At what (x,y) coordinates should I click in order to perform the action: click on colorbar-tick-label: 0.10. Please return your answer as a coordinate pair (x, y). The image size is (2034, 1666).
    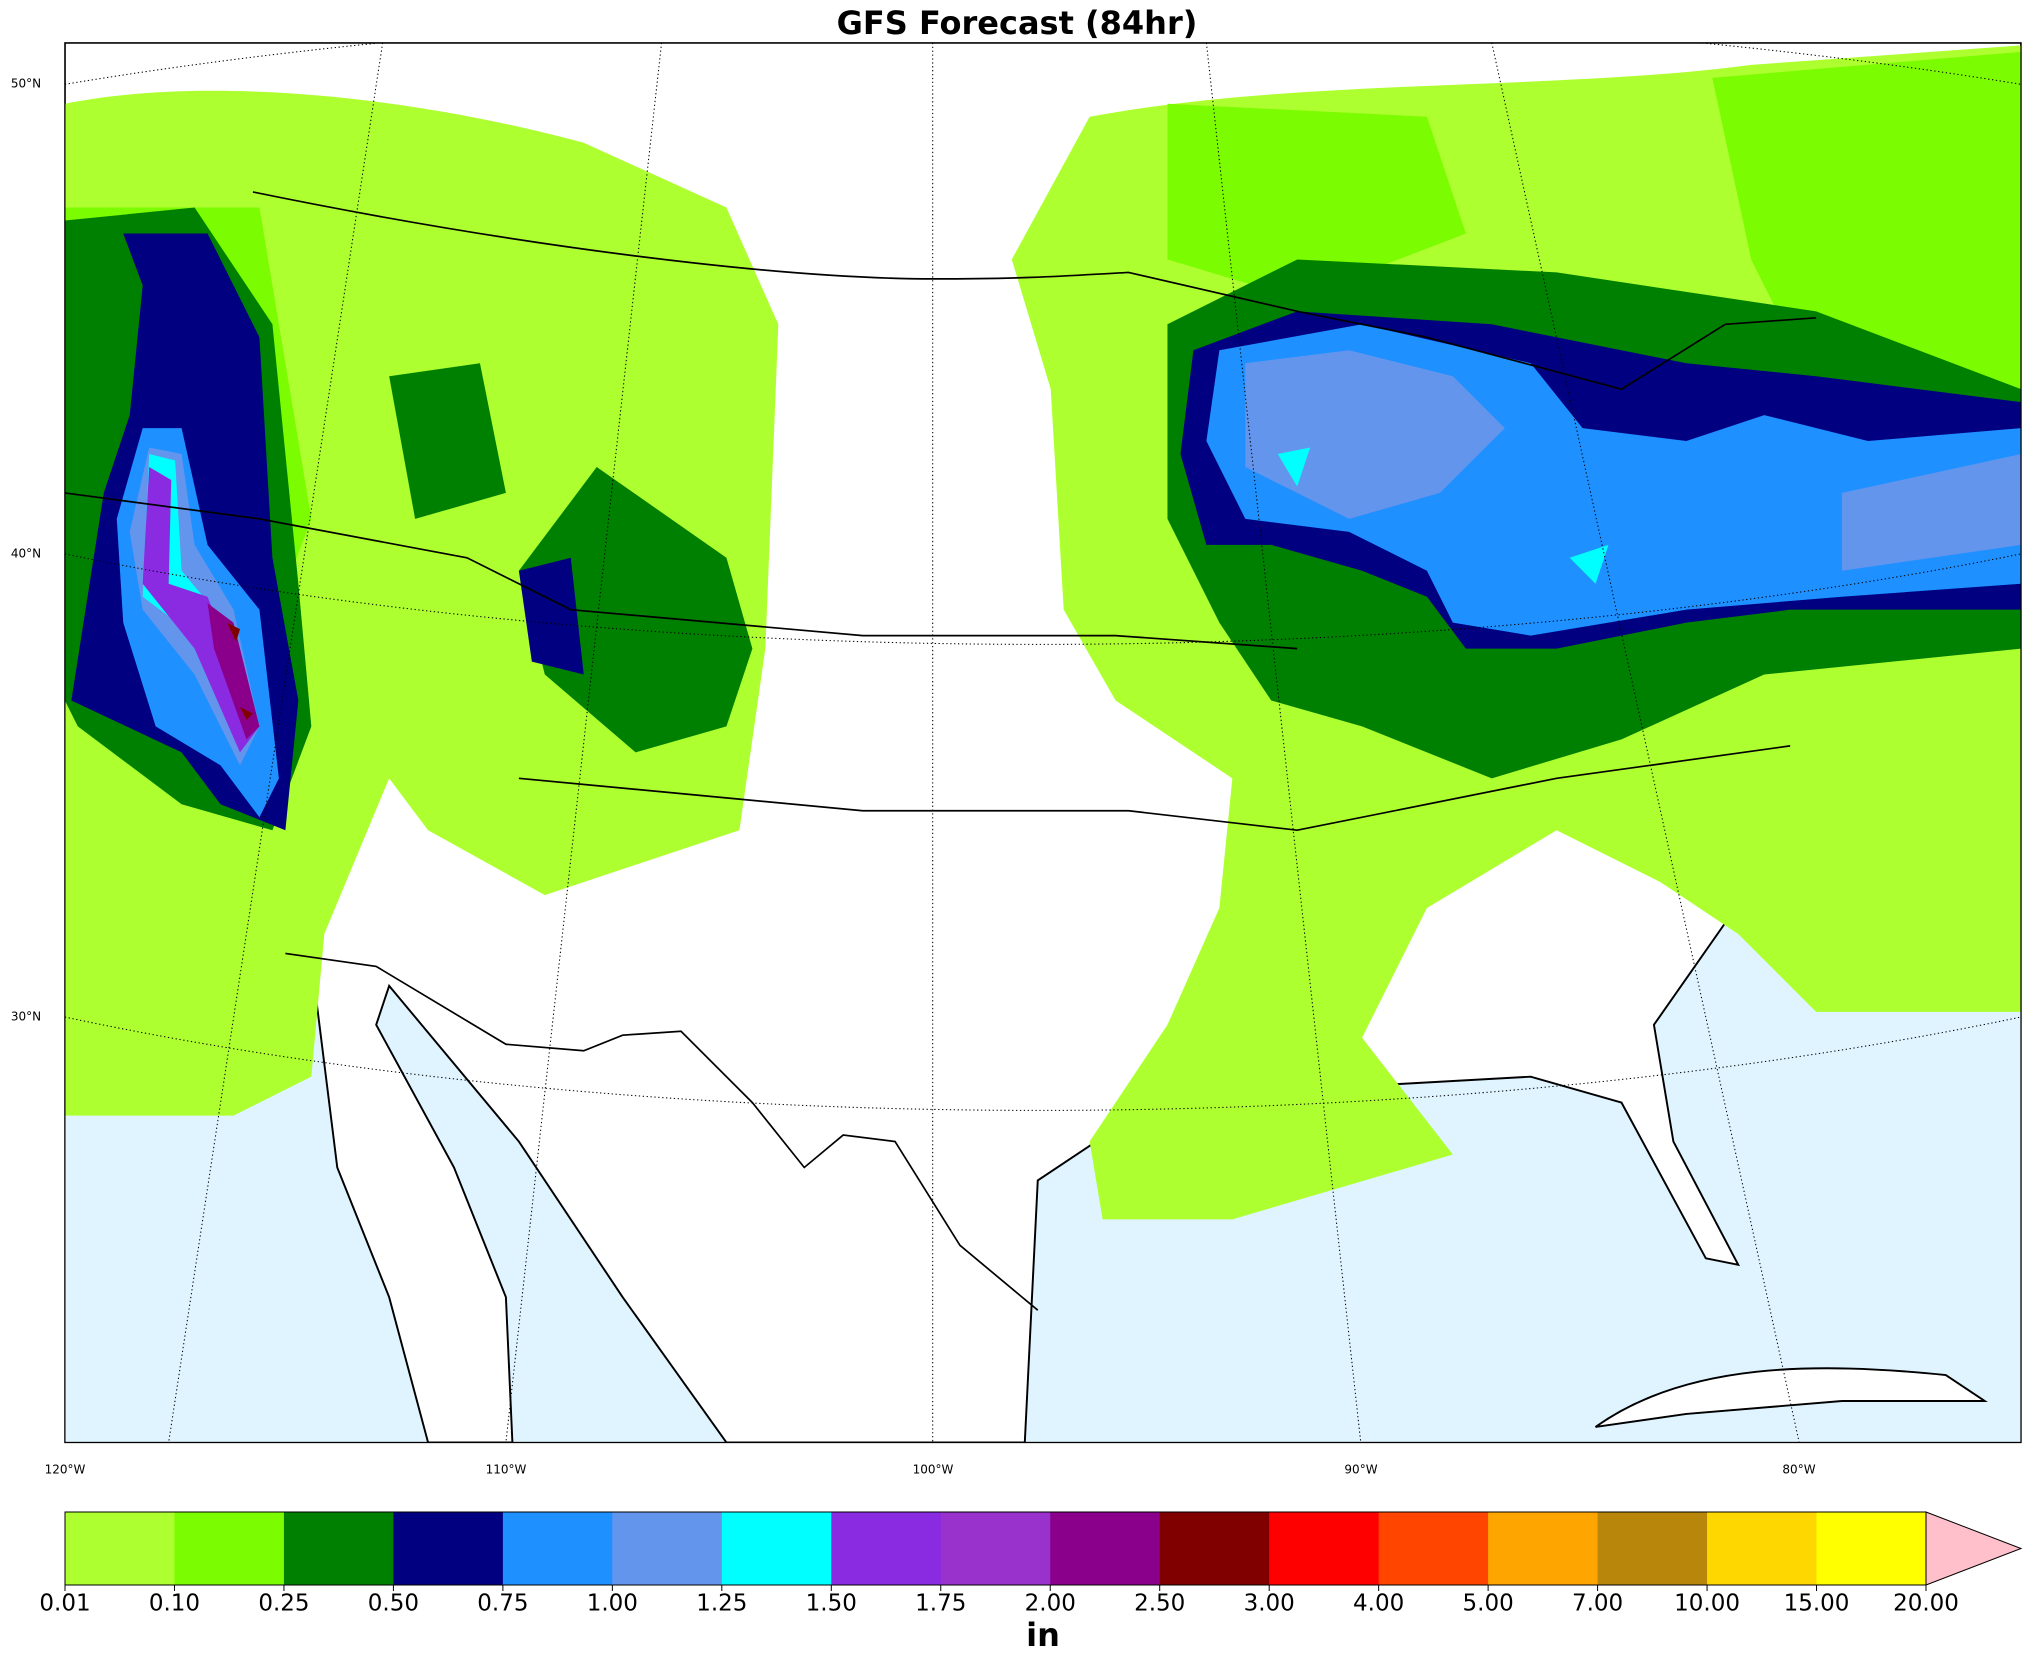
    Looking at the image, I should click on (174, 1604).